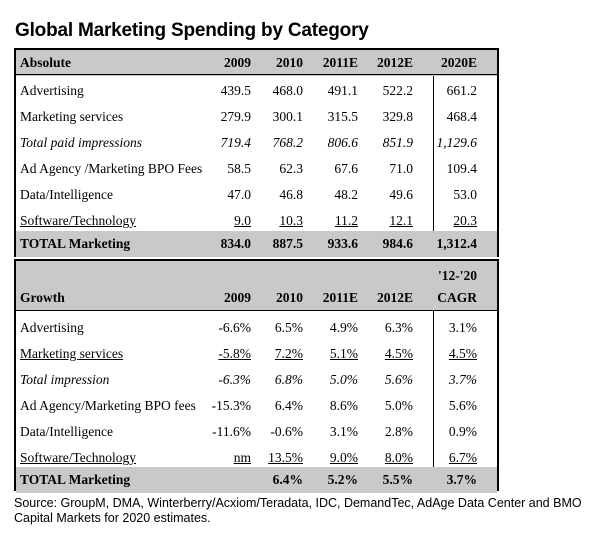  Describe the element at coordinates (343, 405) in the screenshot. I see `cell-value: 8.6%` at that location.